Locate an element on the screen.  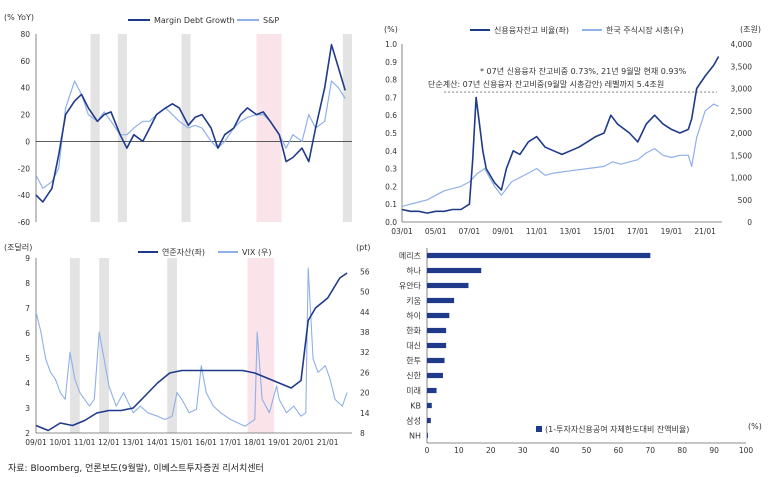
category-label: 유안타 is located at coordinates (410, 286).